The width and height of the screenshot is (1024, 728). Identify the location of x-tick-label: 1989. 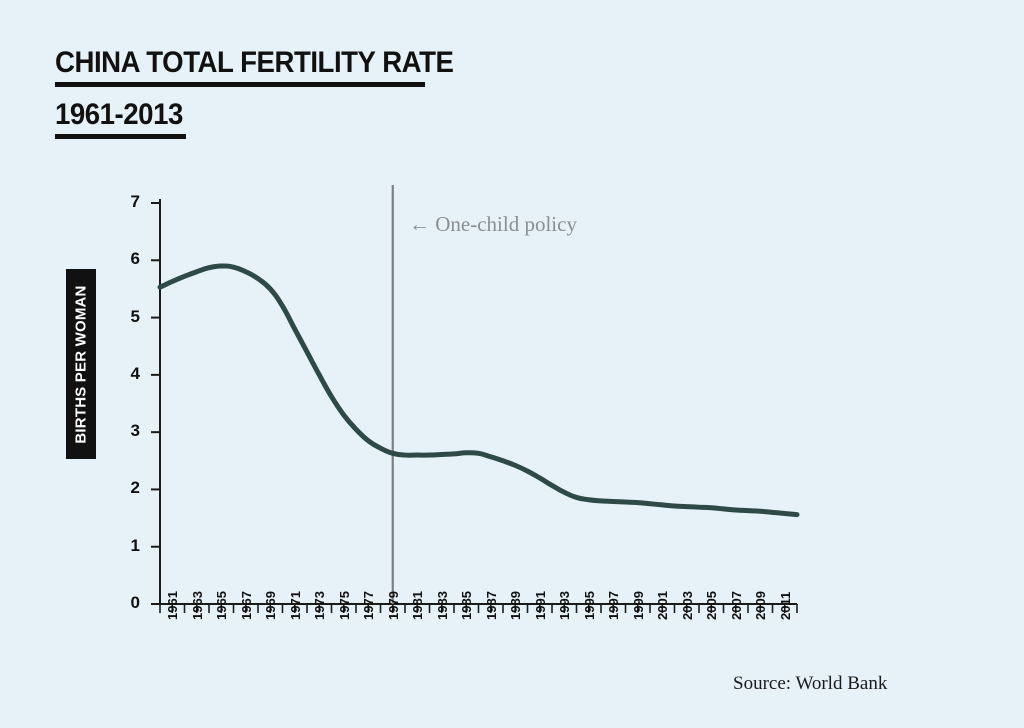
(515, 605).